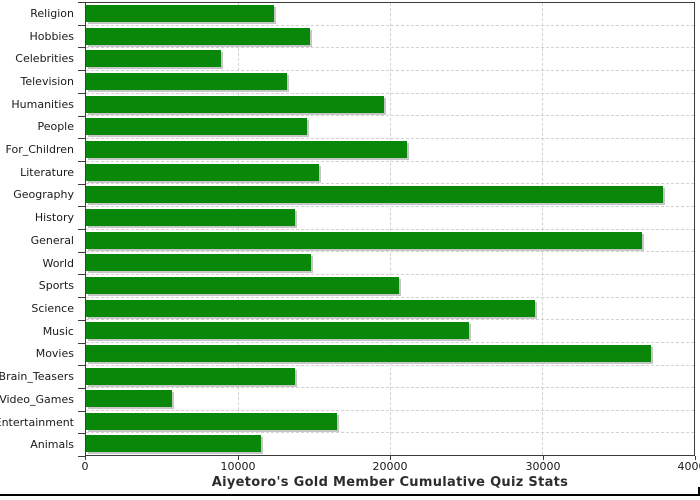 This screenshot has width=700, height=500. I want to click on bar-music, so click(278, 331).